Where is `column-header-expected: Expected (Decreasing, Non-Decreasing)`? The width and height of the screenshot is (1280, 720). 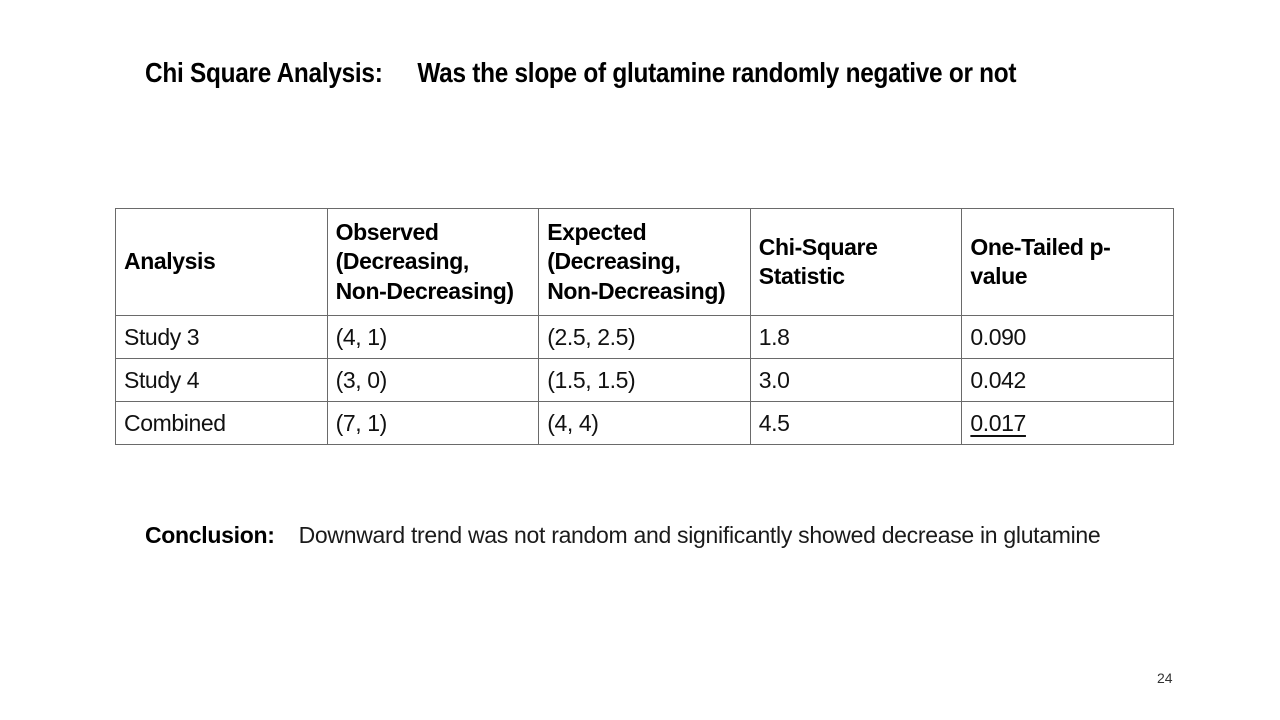 column-header-expected: Expected (Decreasing, Non-Decreasing) is located at coordinates (644, 262).